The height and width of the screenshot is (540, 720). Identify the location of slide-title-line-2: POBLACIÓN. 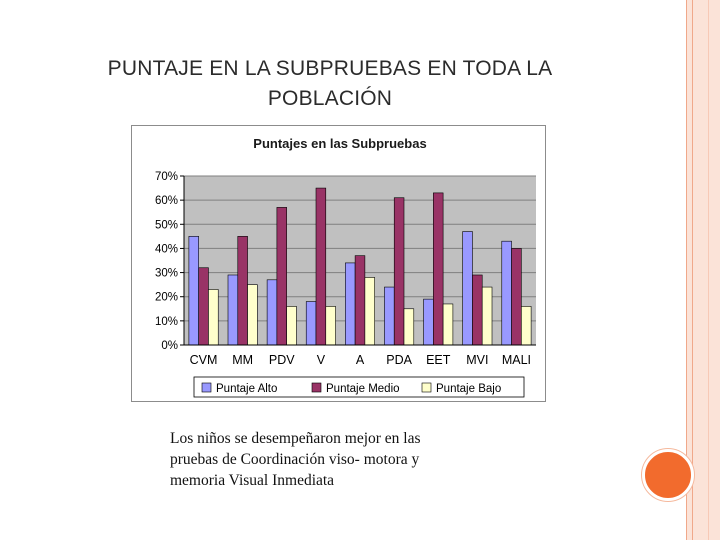
(330, 98).